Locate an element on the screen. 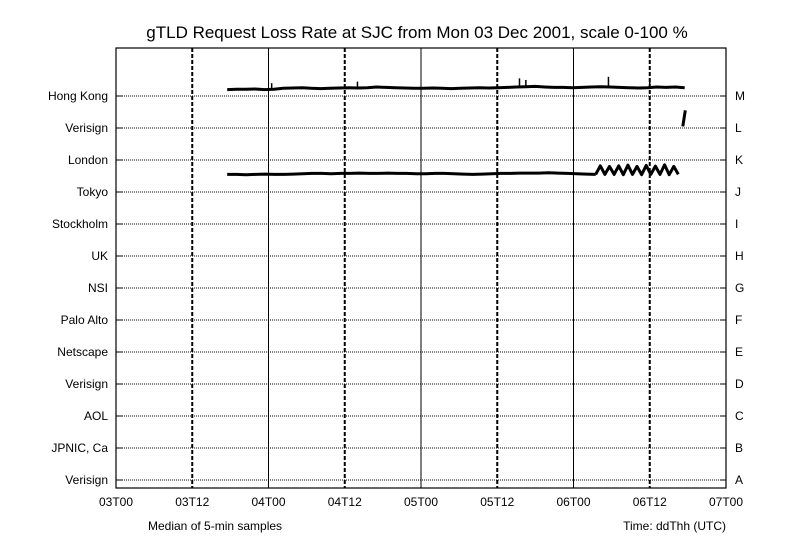 The height and width of the screenshot is (558, 800). row-server-label: Netscape is located at coordinates (82, 352).